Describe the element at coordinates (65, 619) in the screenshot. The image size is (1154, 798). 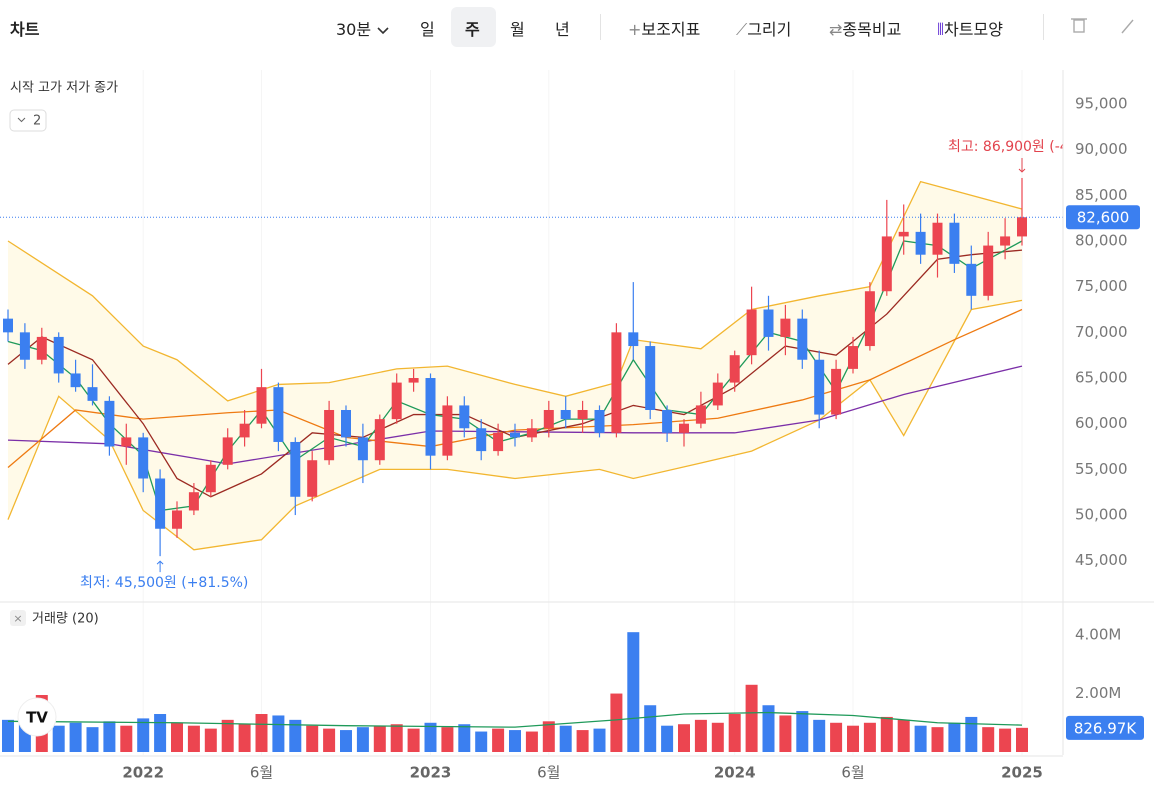
I see `volume-legend: 거래량 (20)` at that location.